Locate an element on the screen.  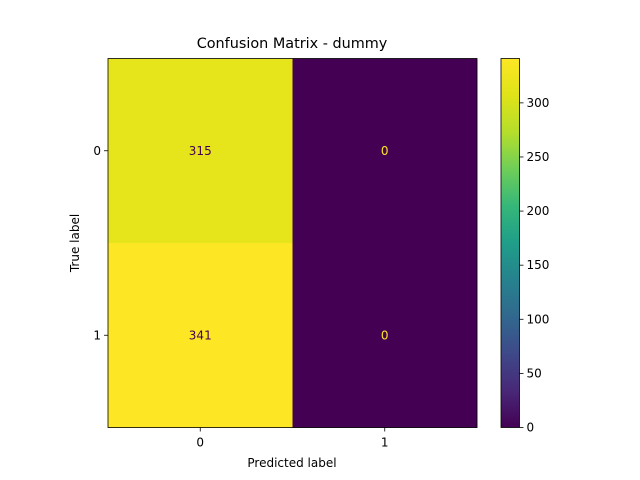
x-axis-label: Predicted label is located at coordinates (291, 463).